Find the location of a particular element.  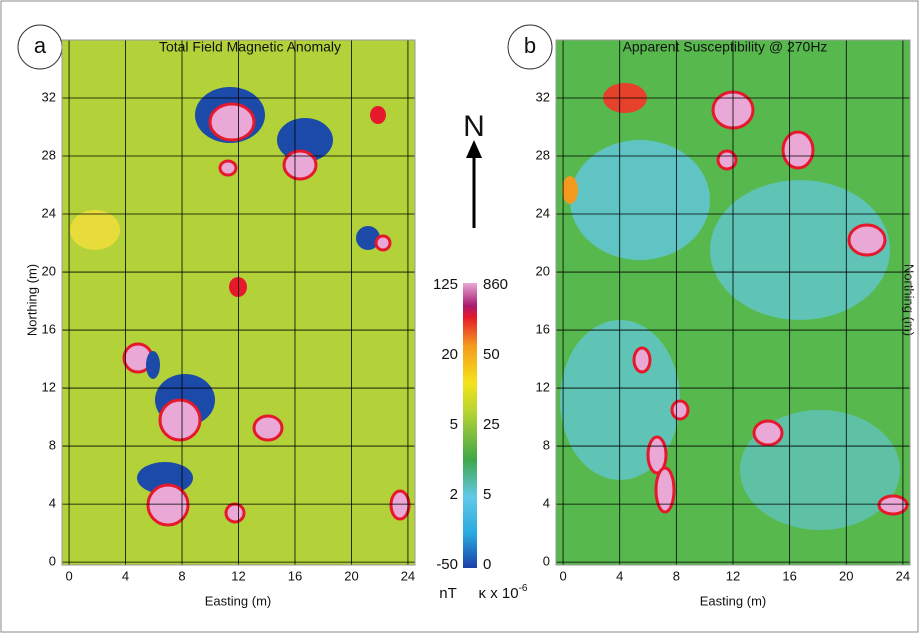

colorbar-label: 20 is located at coordinates (449, 354).